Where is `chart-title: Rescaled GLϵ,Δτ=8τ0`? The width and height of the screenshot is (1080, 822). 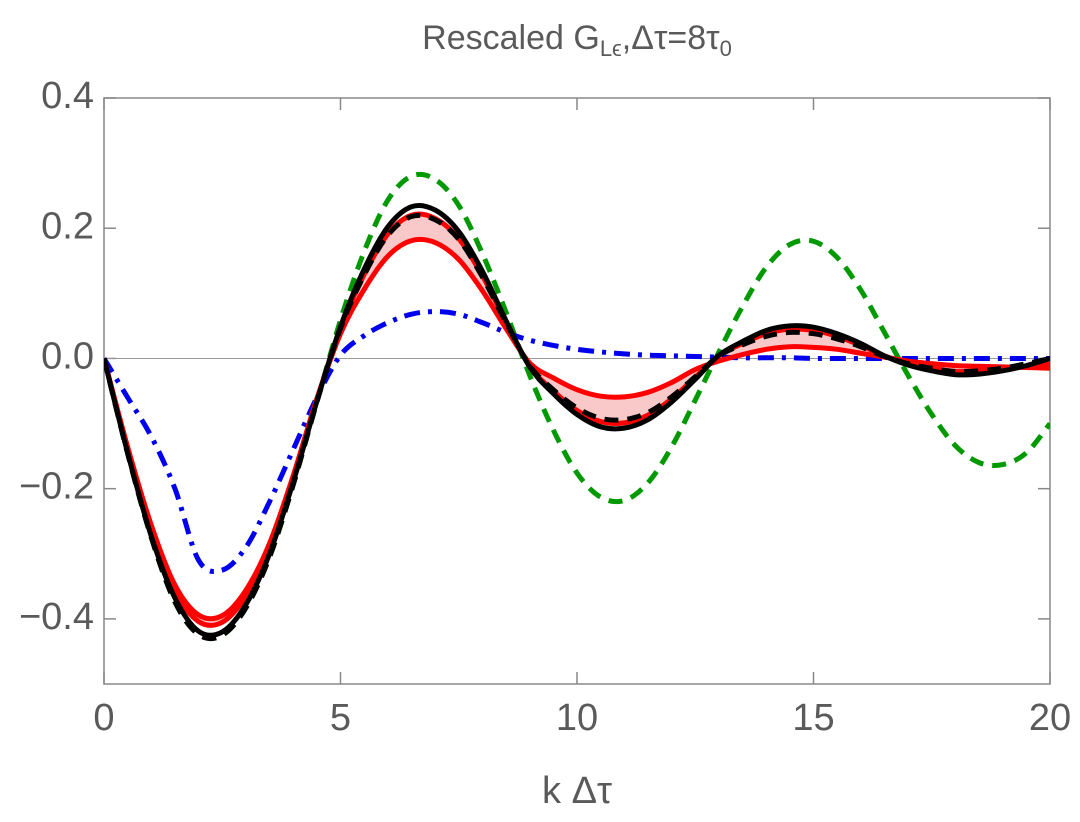 chart-title: Rescaled GLϵ,Δτ=8τ0 is located at coordinates (577, 40).